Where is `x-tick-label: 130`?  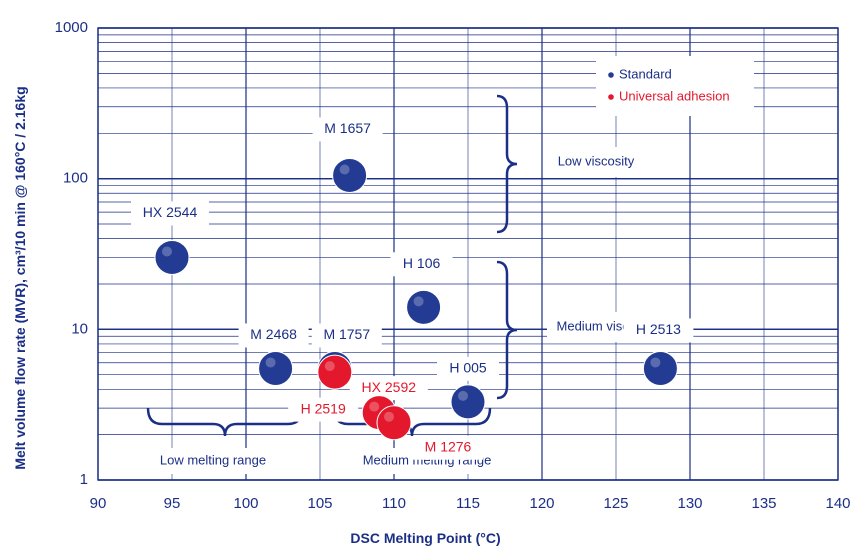 x-tick-label: 130 is located at coordinates (689, 503).